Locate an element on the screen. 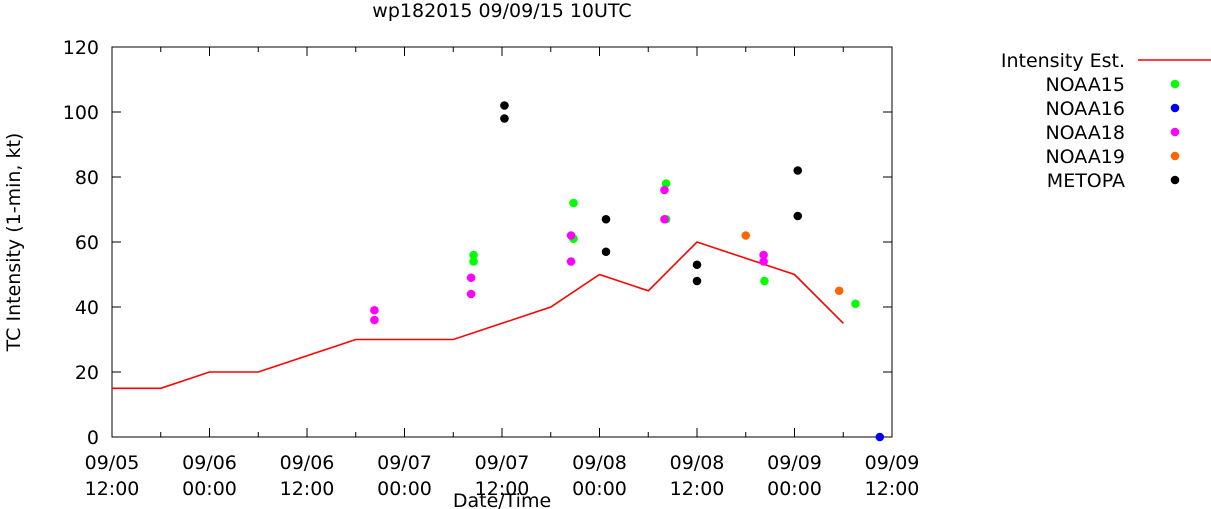  legend-label: NOAA18 is located at coordinates (1085, 133).